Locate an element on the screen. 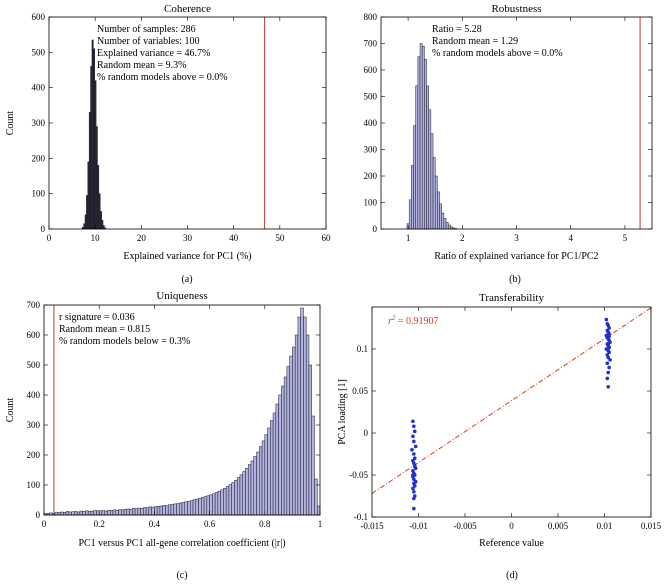  x-tick-label: 0.005 is located at coordinates (558, 526).